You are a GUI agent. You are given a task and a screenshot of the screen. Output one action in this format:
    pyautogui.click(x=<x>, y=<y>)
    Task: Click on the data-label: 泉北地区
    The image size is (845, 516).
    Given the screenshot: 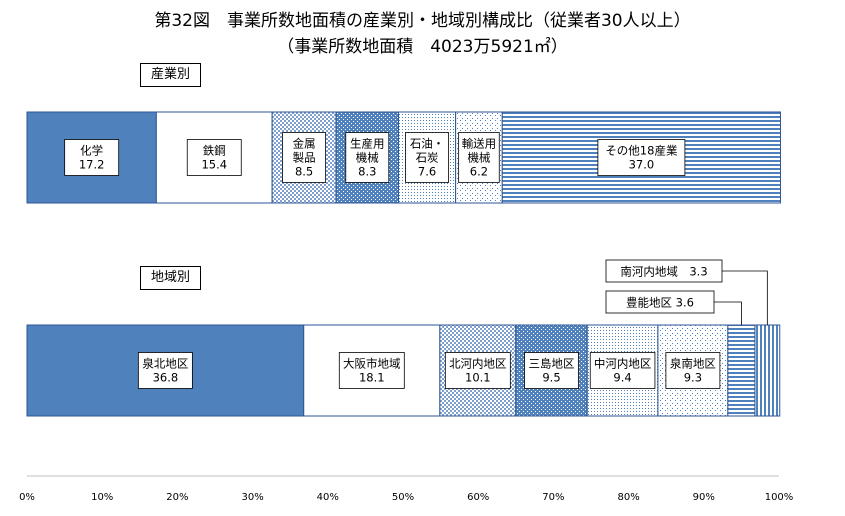 What is the action you would take?
    pyautogui.click(x=165, y=364)
    